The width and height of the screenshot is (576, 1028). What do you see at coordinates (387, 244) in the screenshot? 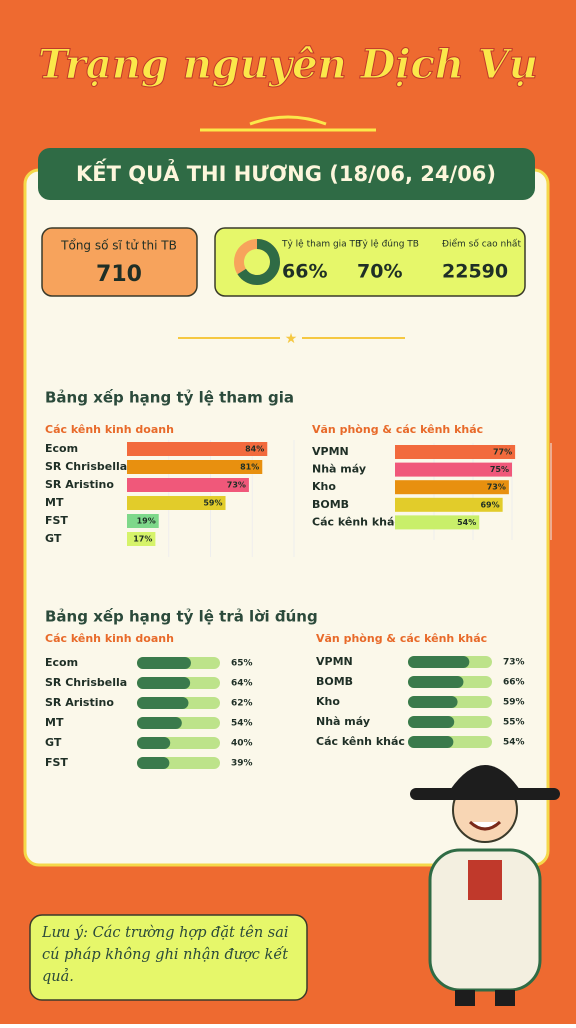
I see `correct-label: Tỷ lệ đúng TB` at bounding box center [387, 244].